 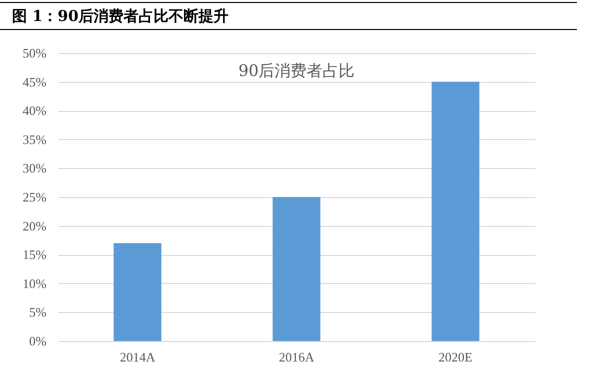 What do you see at coordinates (455, 357) in the screenshot?
I see `x-tick-label: 2020E` at bounding box center [455, 357].